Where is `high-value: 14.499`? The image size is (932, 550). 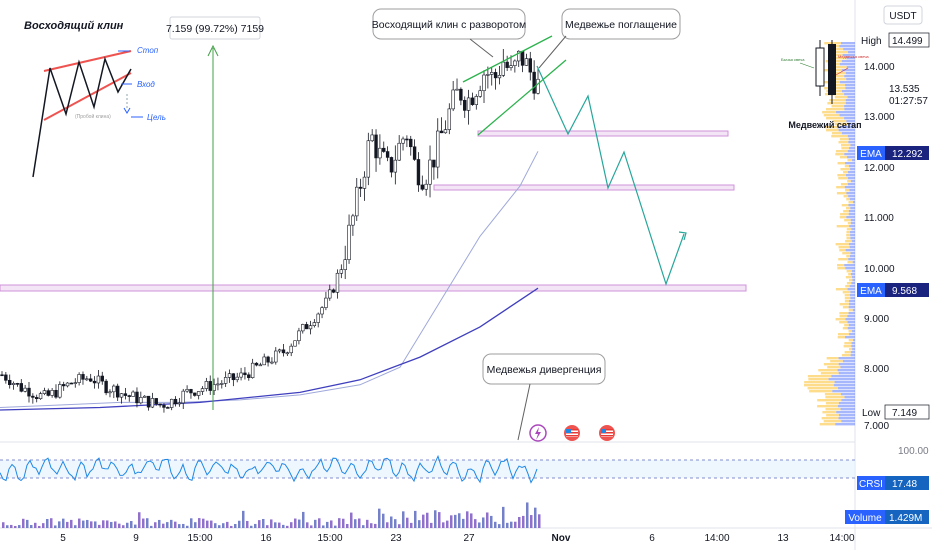
high-value: 14.499 is located at coordinates (907, 41).